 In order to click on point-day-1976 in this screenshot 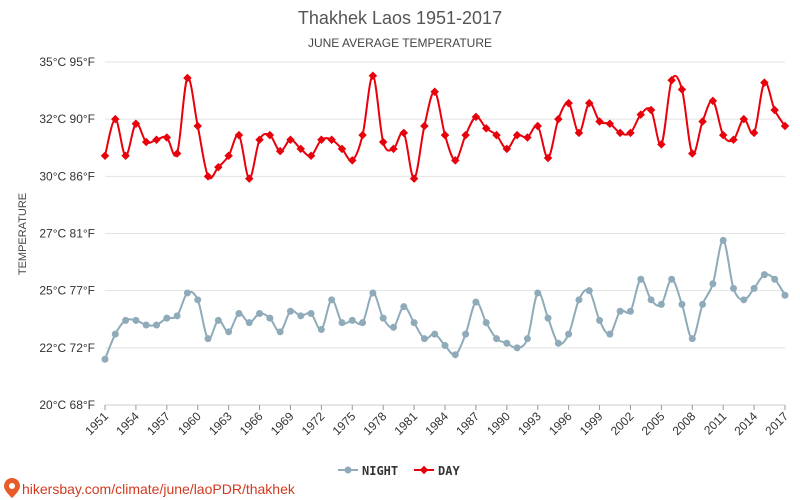, I will do `click(362, 135)`.